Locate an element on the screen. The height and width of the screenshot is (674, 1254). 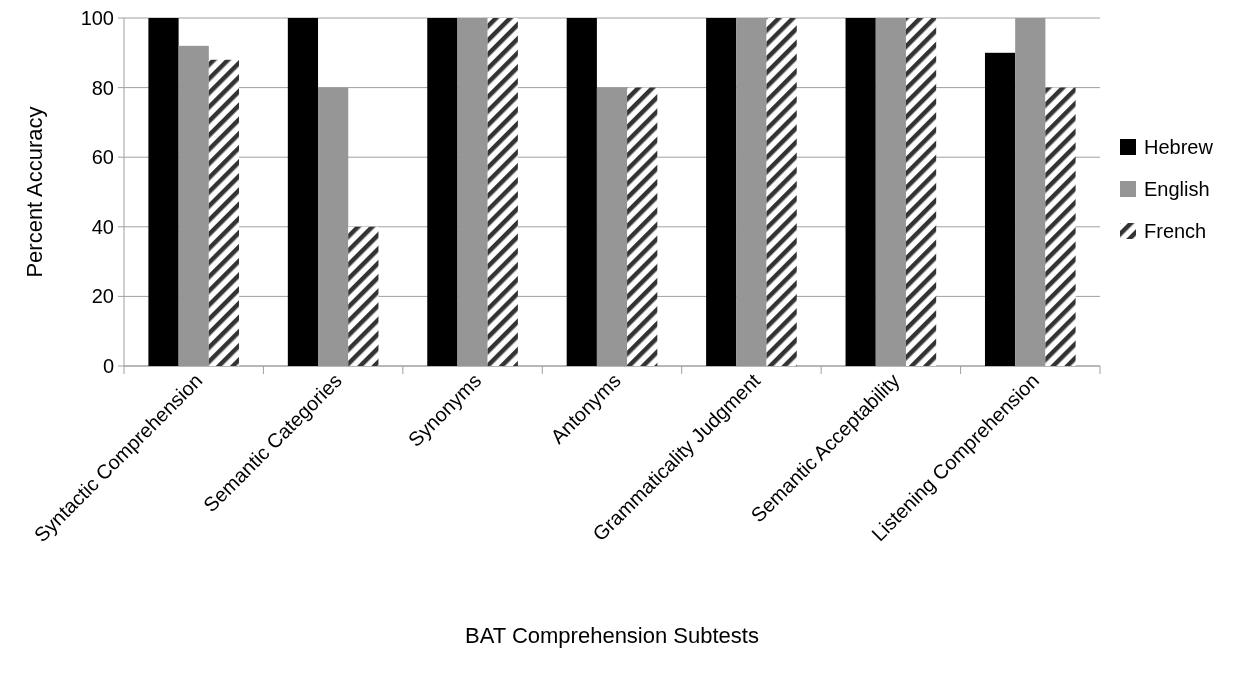
y-tick-label: 60 is located at coordinates (102, 157).